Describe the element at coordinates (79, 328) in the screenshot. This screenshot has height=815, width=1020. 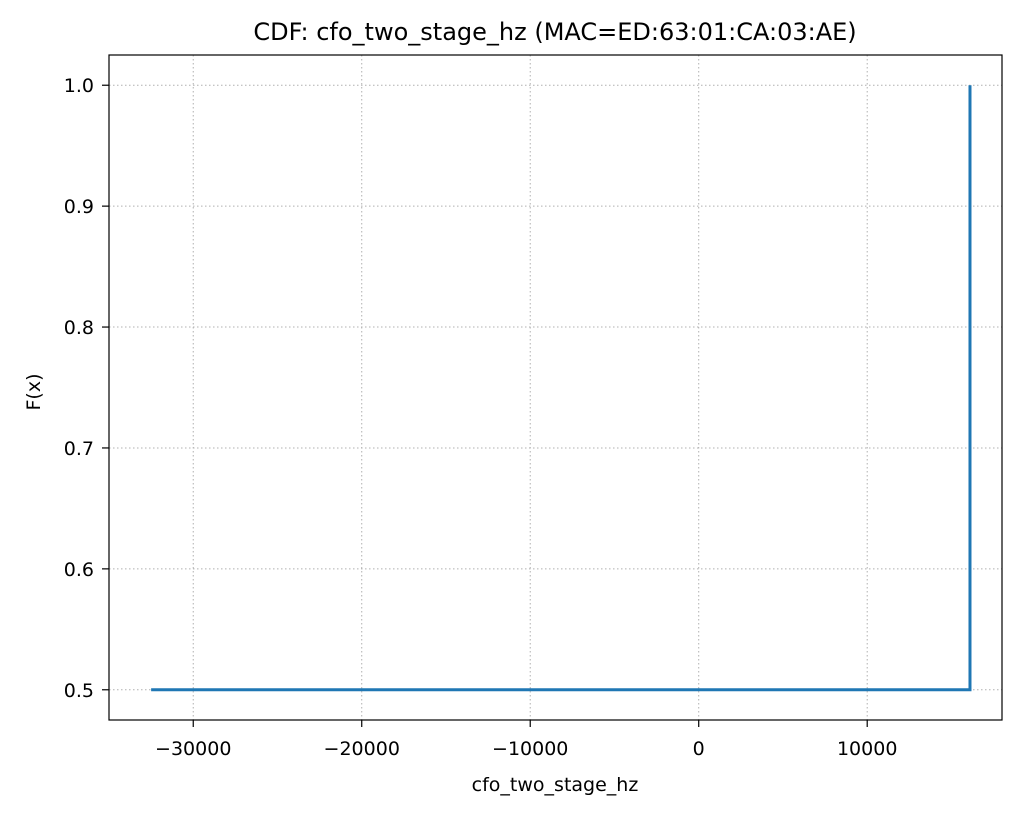
I see `y-tick-label: 0.8` at that location.